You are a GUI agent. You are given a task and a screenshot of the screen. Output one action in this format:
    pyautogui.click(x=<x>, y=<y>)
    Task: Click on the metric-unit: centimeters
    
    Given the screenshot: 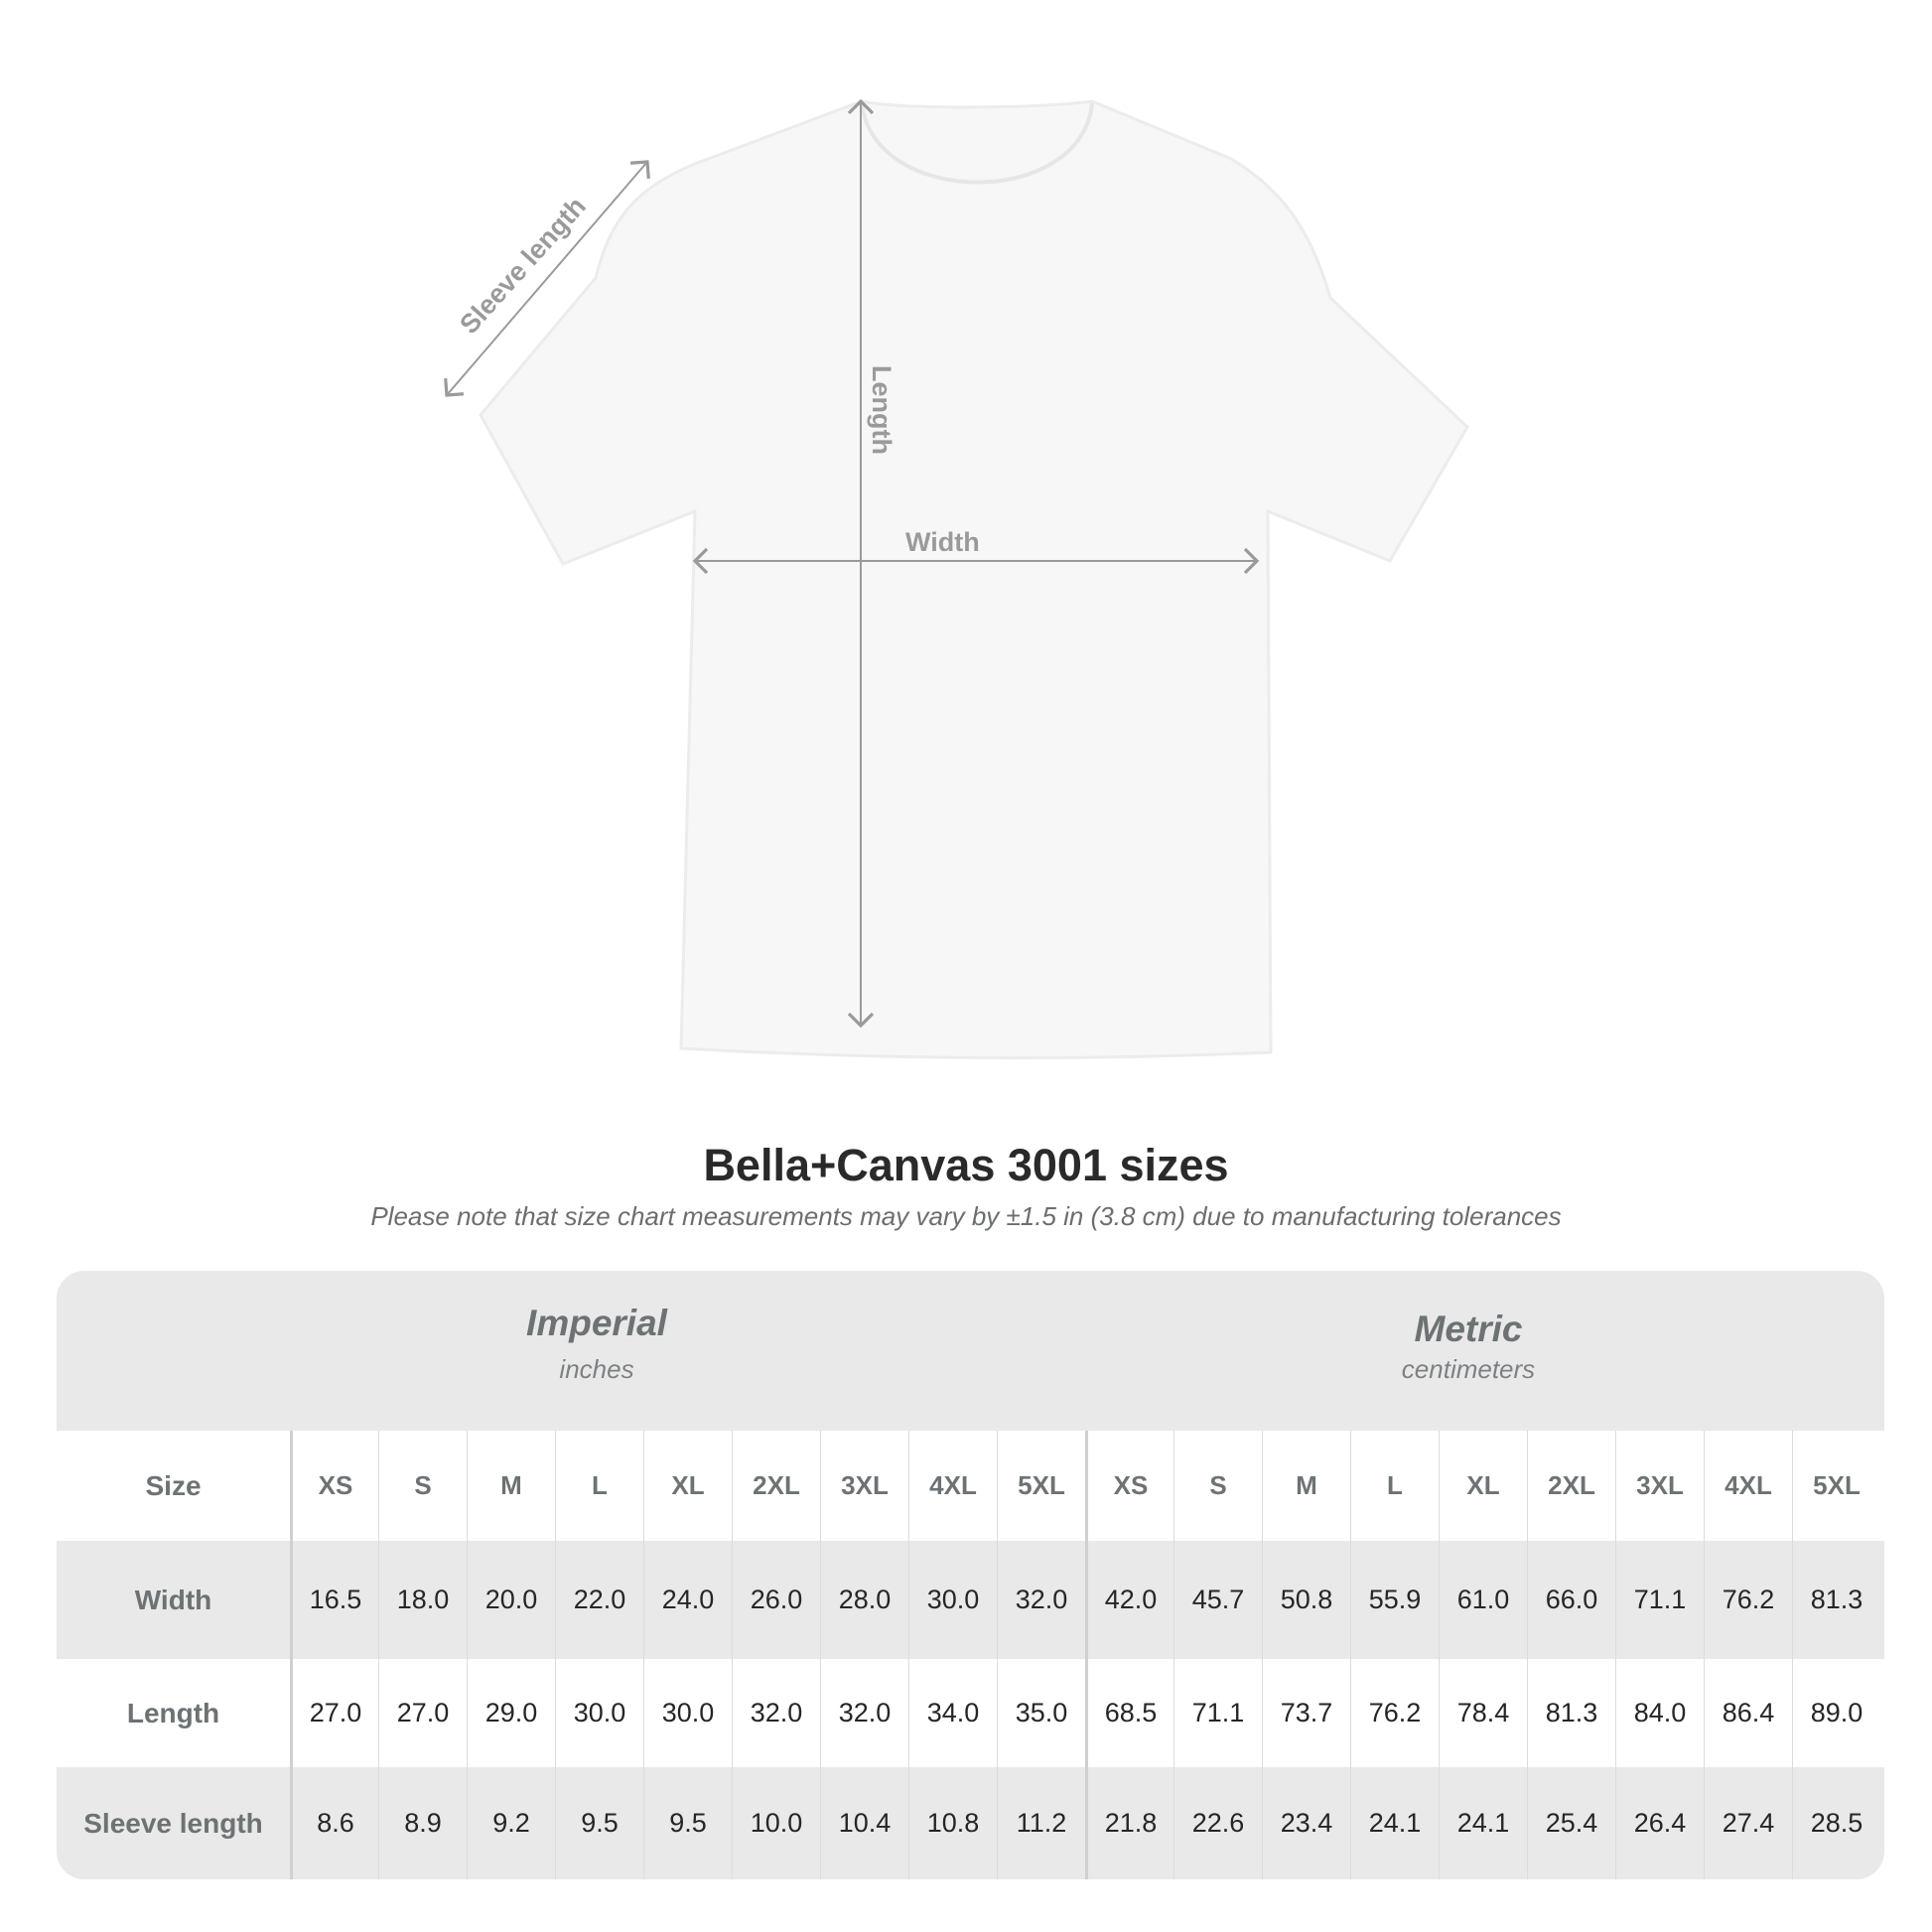 What is the action you would take?
    pyautogui.click(x=1469, y=1369)
    